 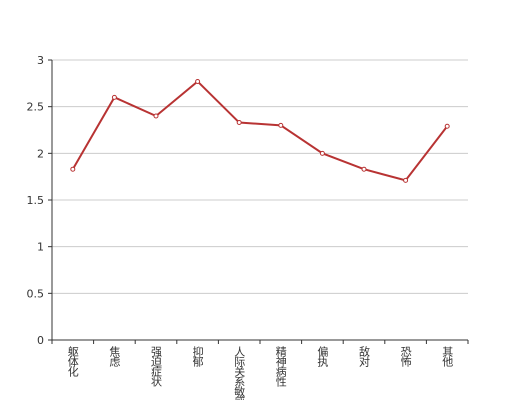 I want to click on x-tick-label: 敌对, so click(x=364, y=356).